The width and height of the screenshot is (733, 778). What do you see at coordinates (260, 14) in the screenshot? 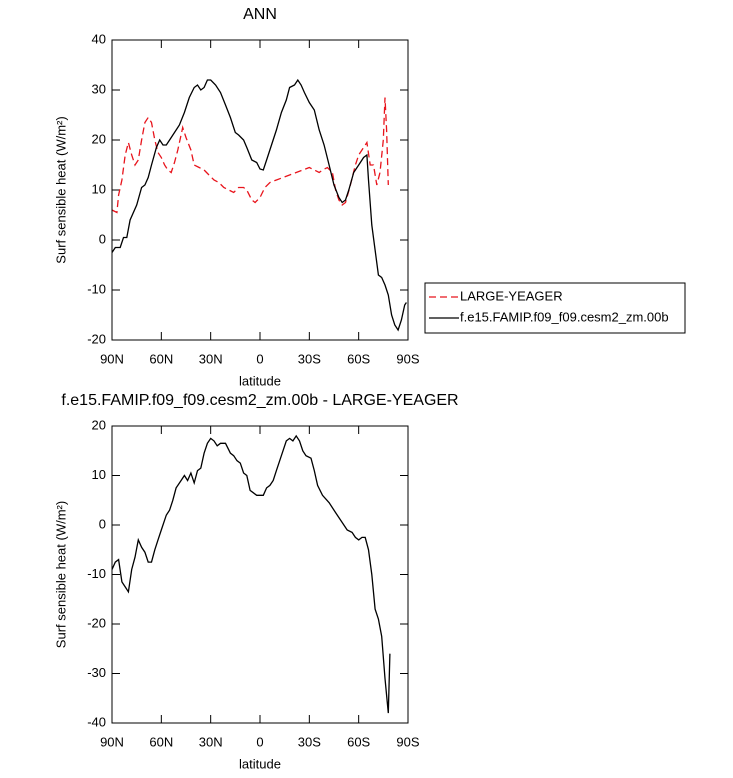
I see `chart-title: ANN` at bounding box center [260, 14].